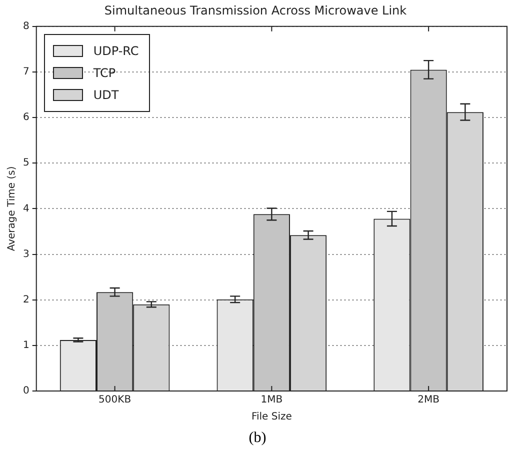  What do you see at coordinates (26, 346) in the screenshot?
I see `y-tick-label: 1` at bounding box center [26, 346].